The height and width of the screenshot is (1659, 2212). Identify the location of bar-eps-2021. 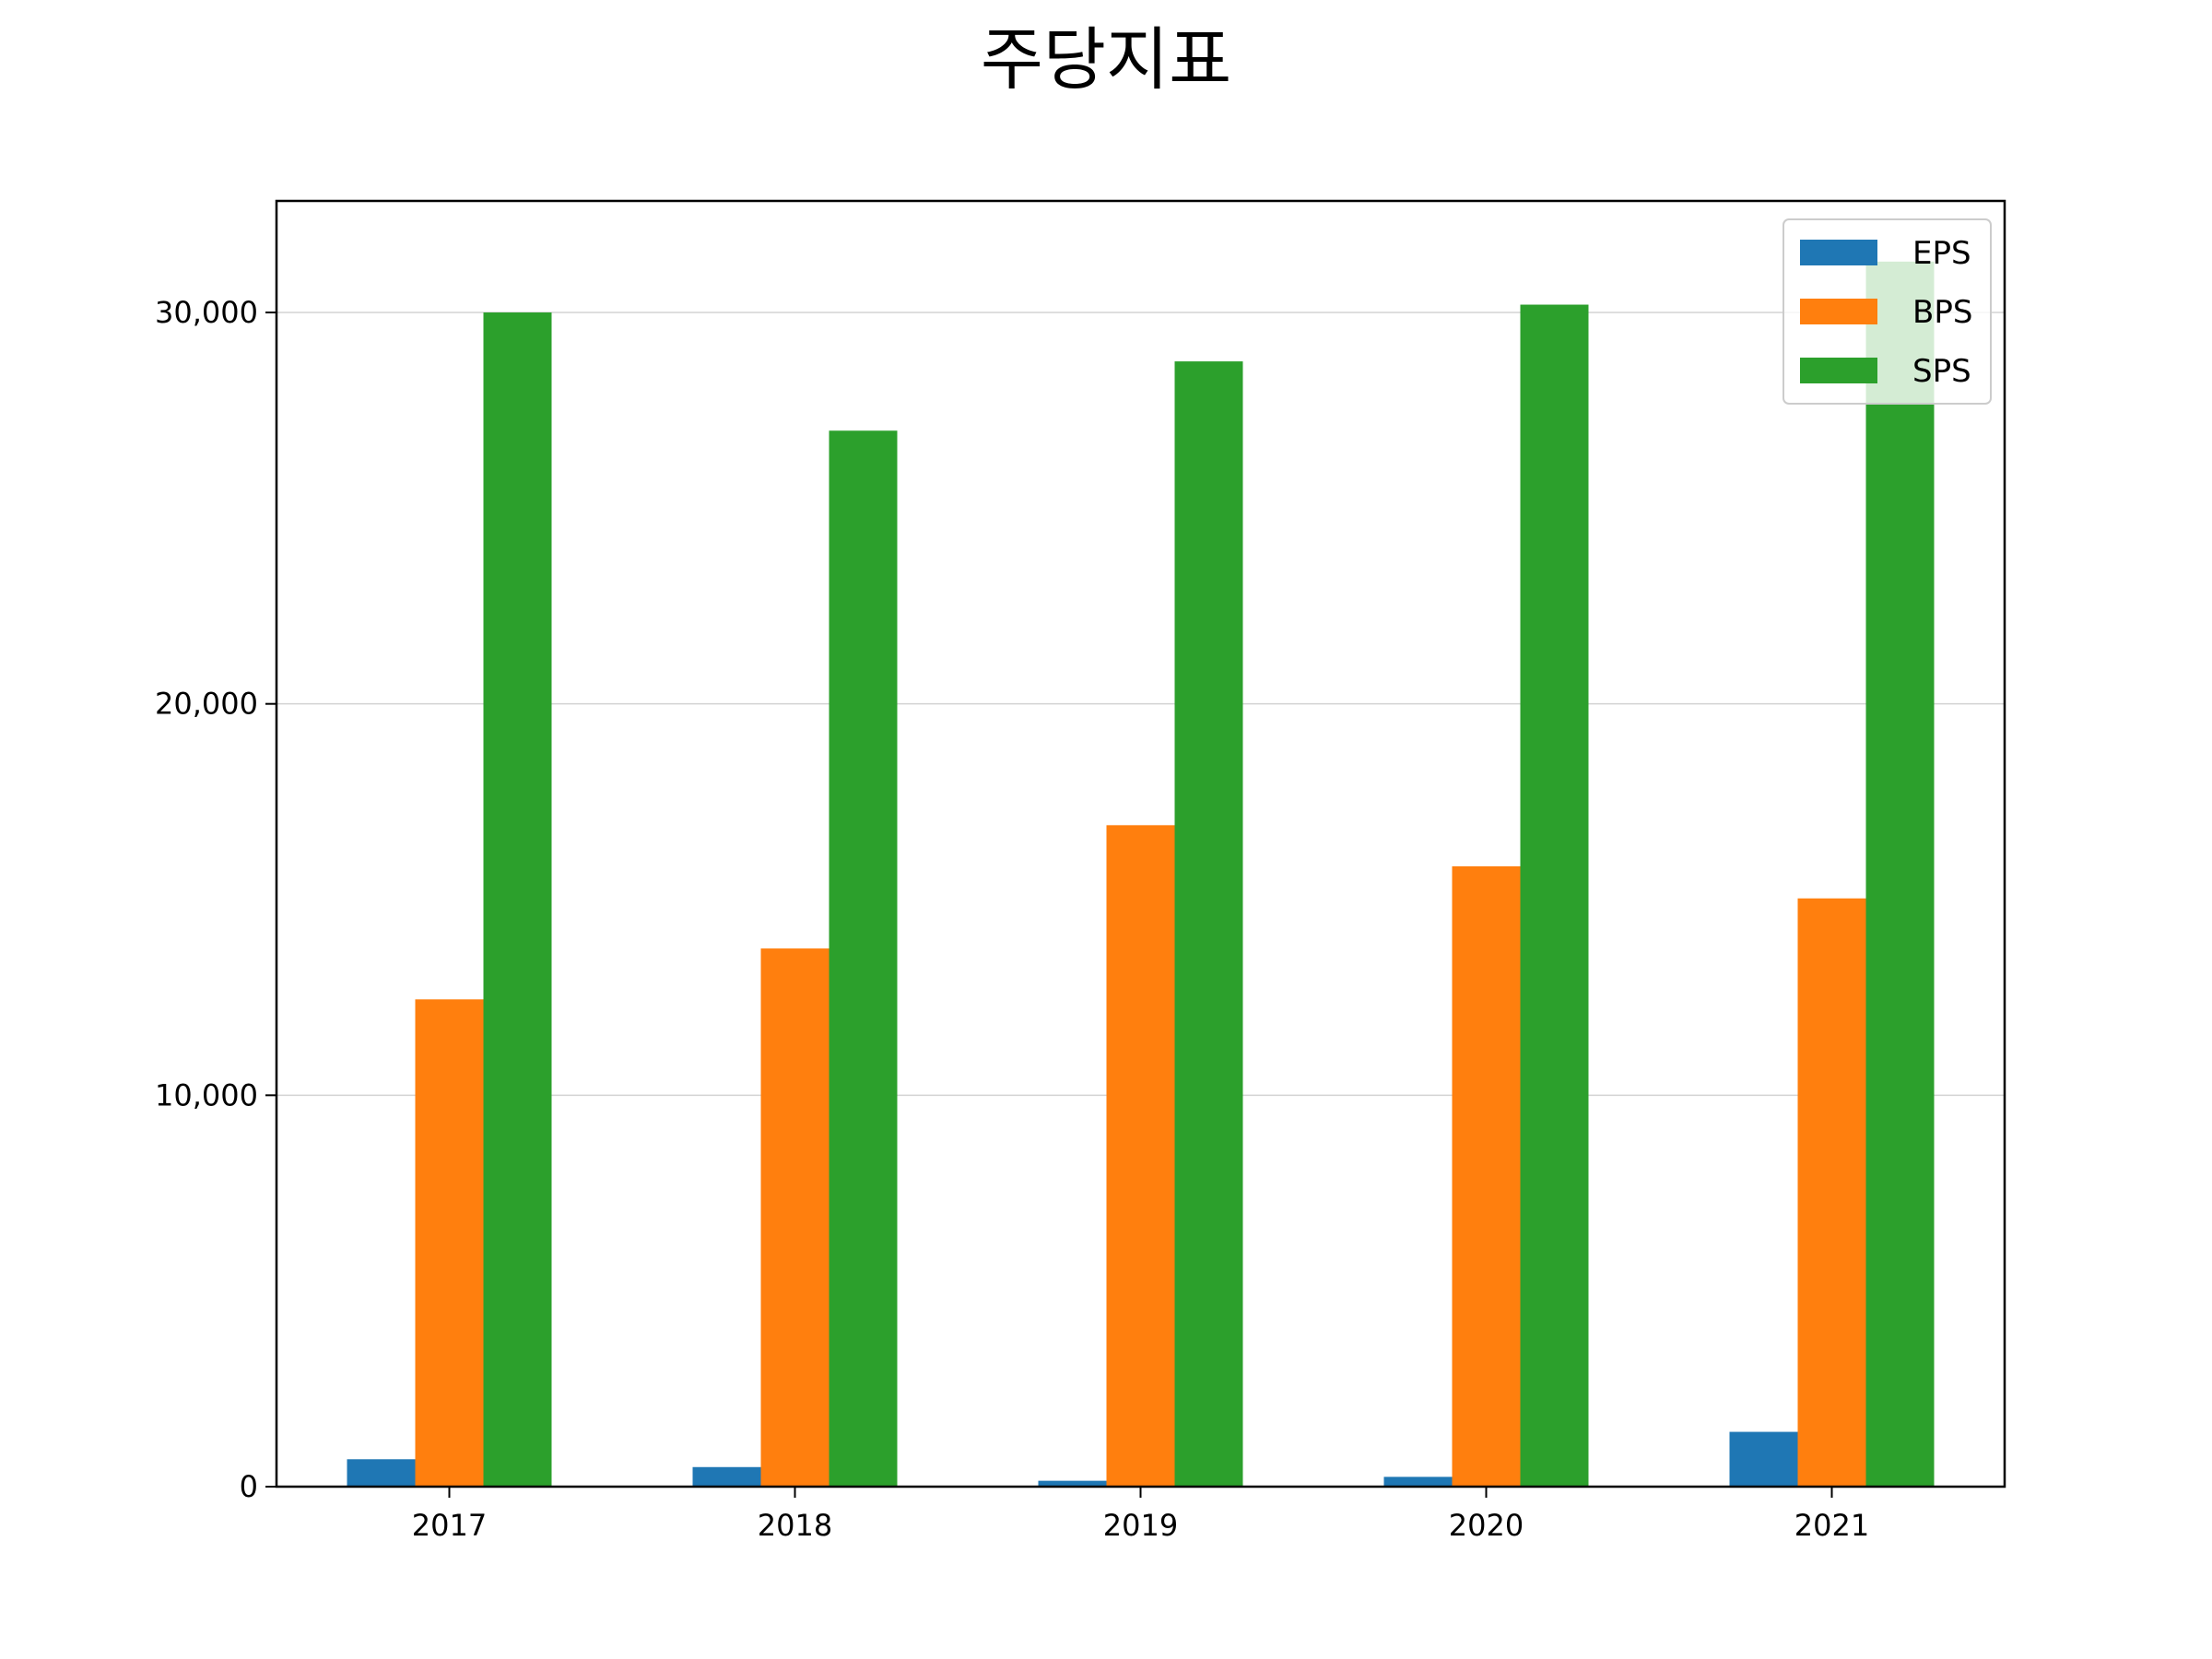
(1763, 1459).